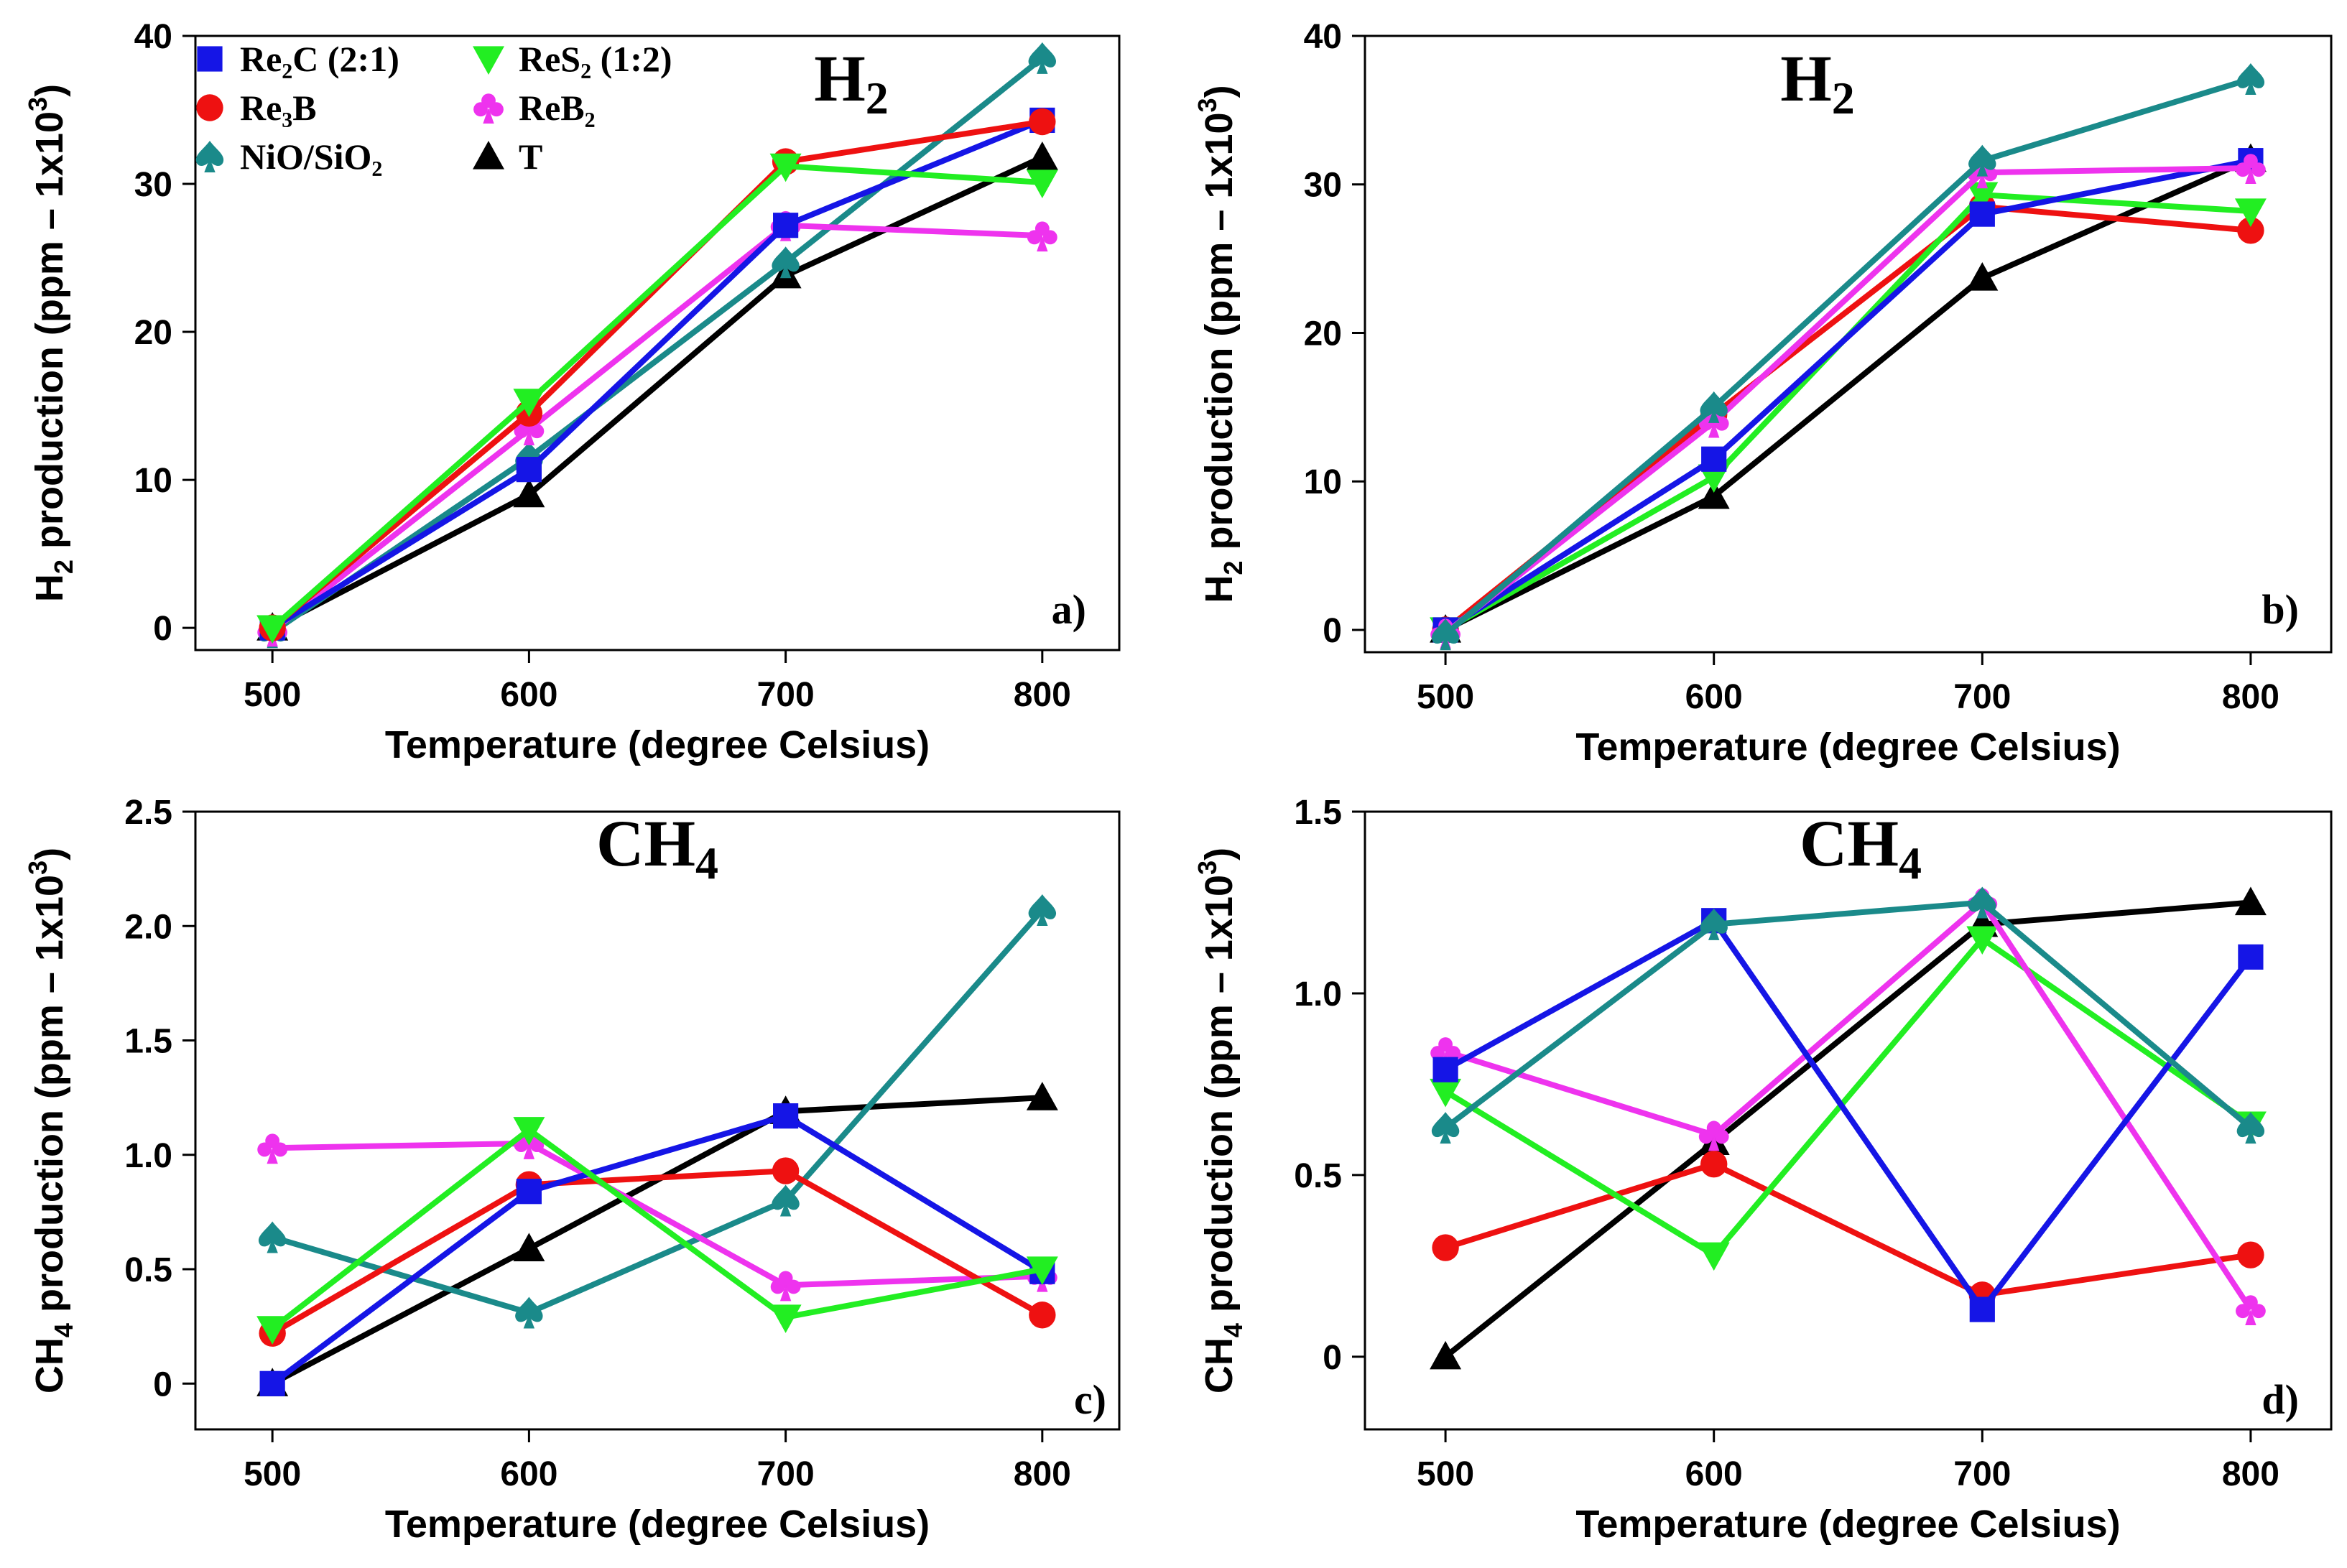 The image size is (2347, 1568). Describe the element at coordinates (148, 1270) in the screenshot. I see `y-tick-label: 0.5` at that location.